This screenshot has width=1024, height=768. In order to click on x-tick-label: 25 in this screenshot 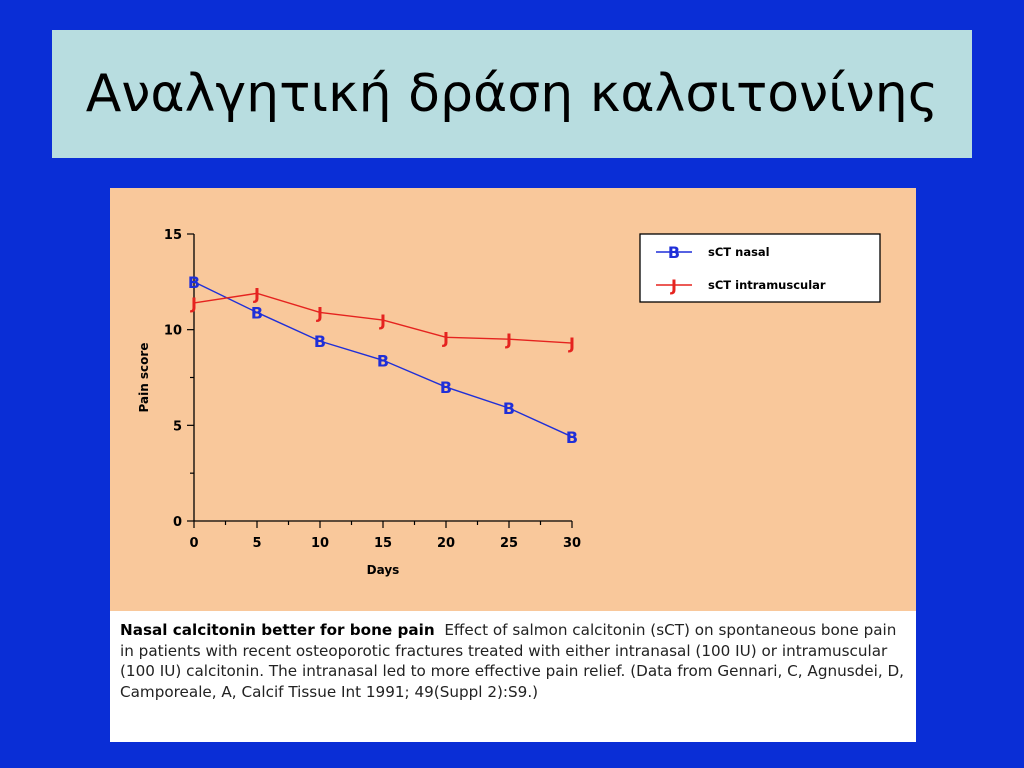, I will do `click(509, 543)`.